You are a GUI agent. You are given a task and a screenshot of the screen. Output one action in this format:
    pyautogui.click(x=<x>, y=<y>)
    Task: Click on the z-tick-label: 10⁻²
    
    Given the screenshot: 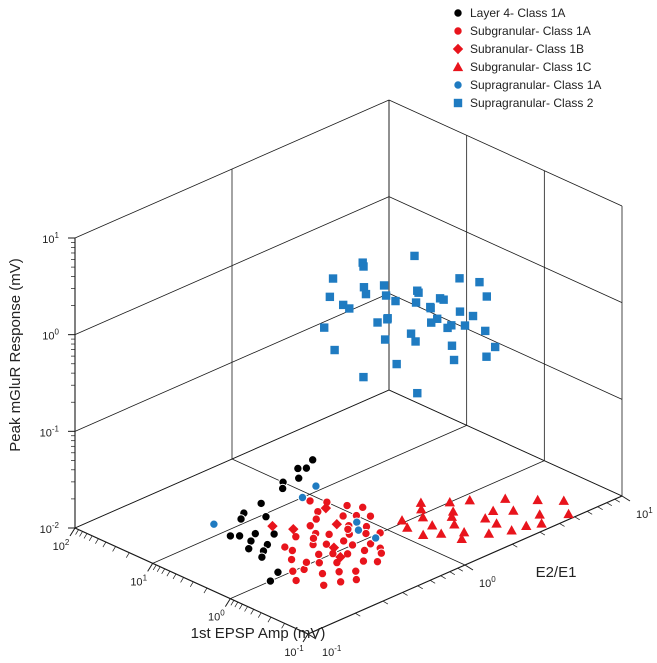 What is the action you would take?
    pyautogui.click(x=50, y=528)
    